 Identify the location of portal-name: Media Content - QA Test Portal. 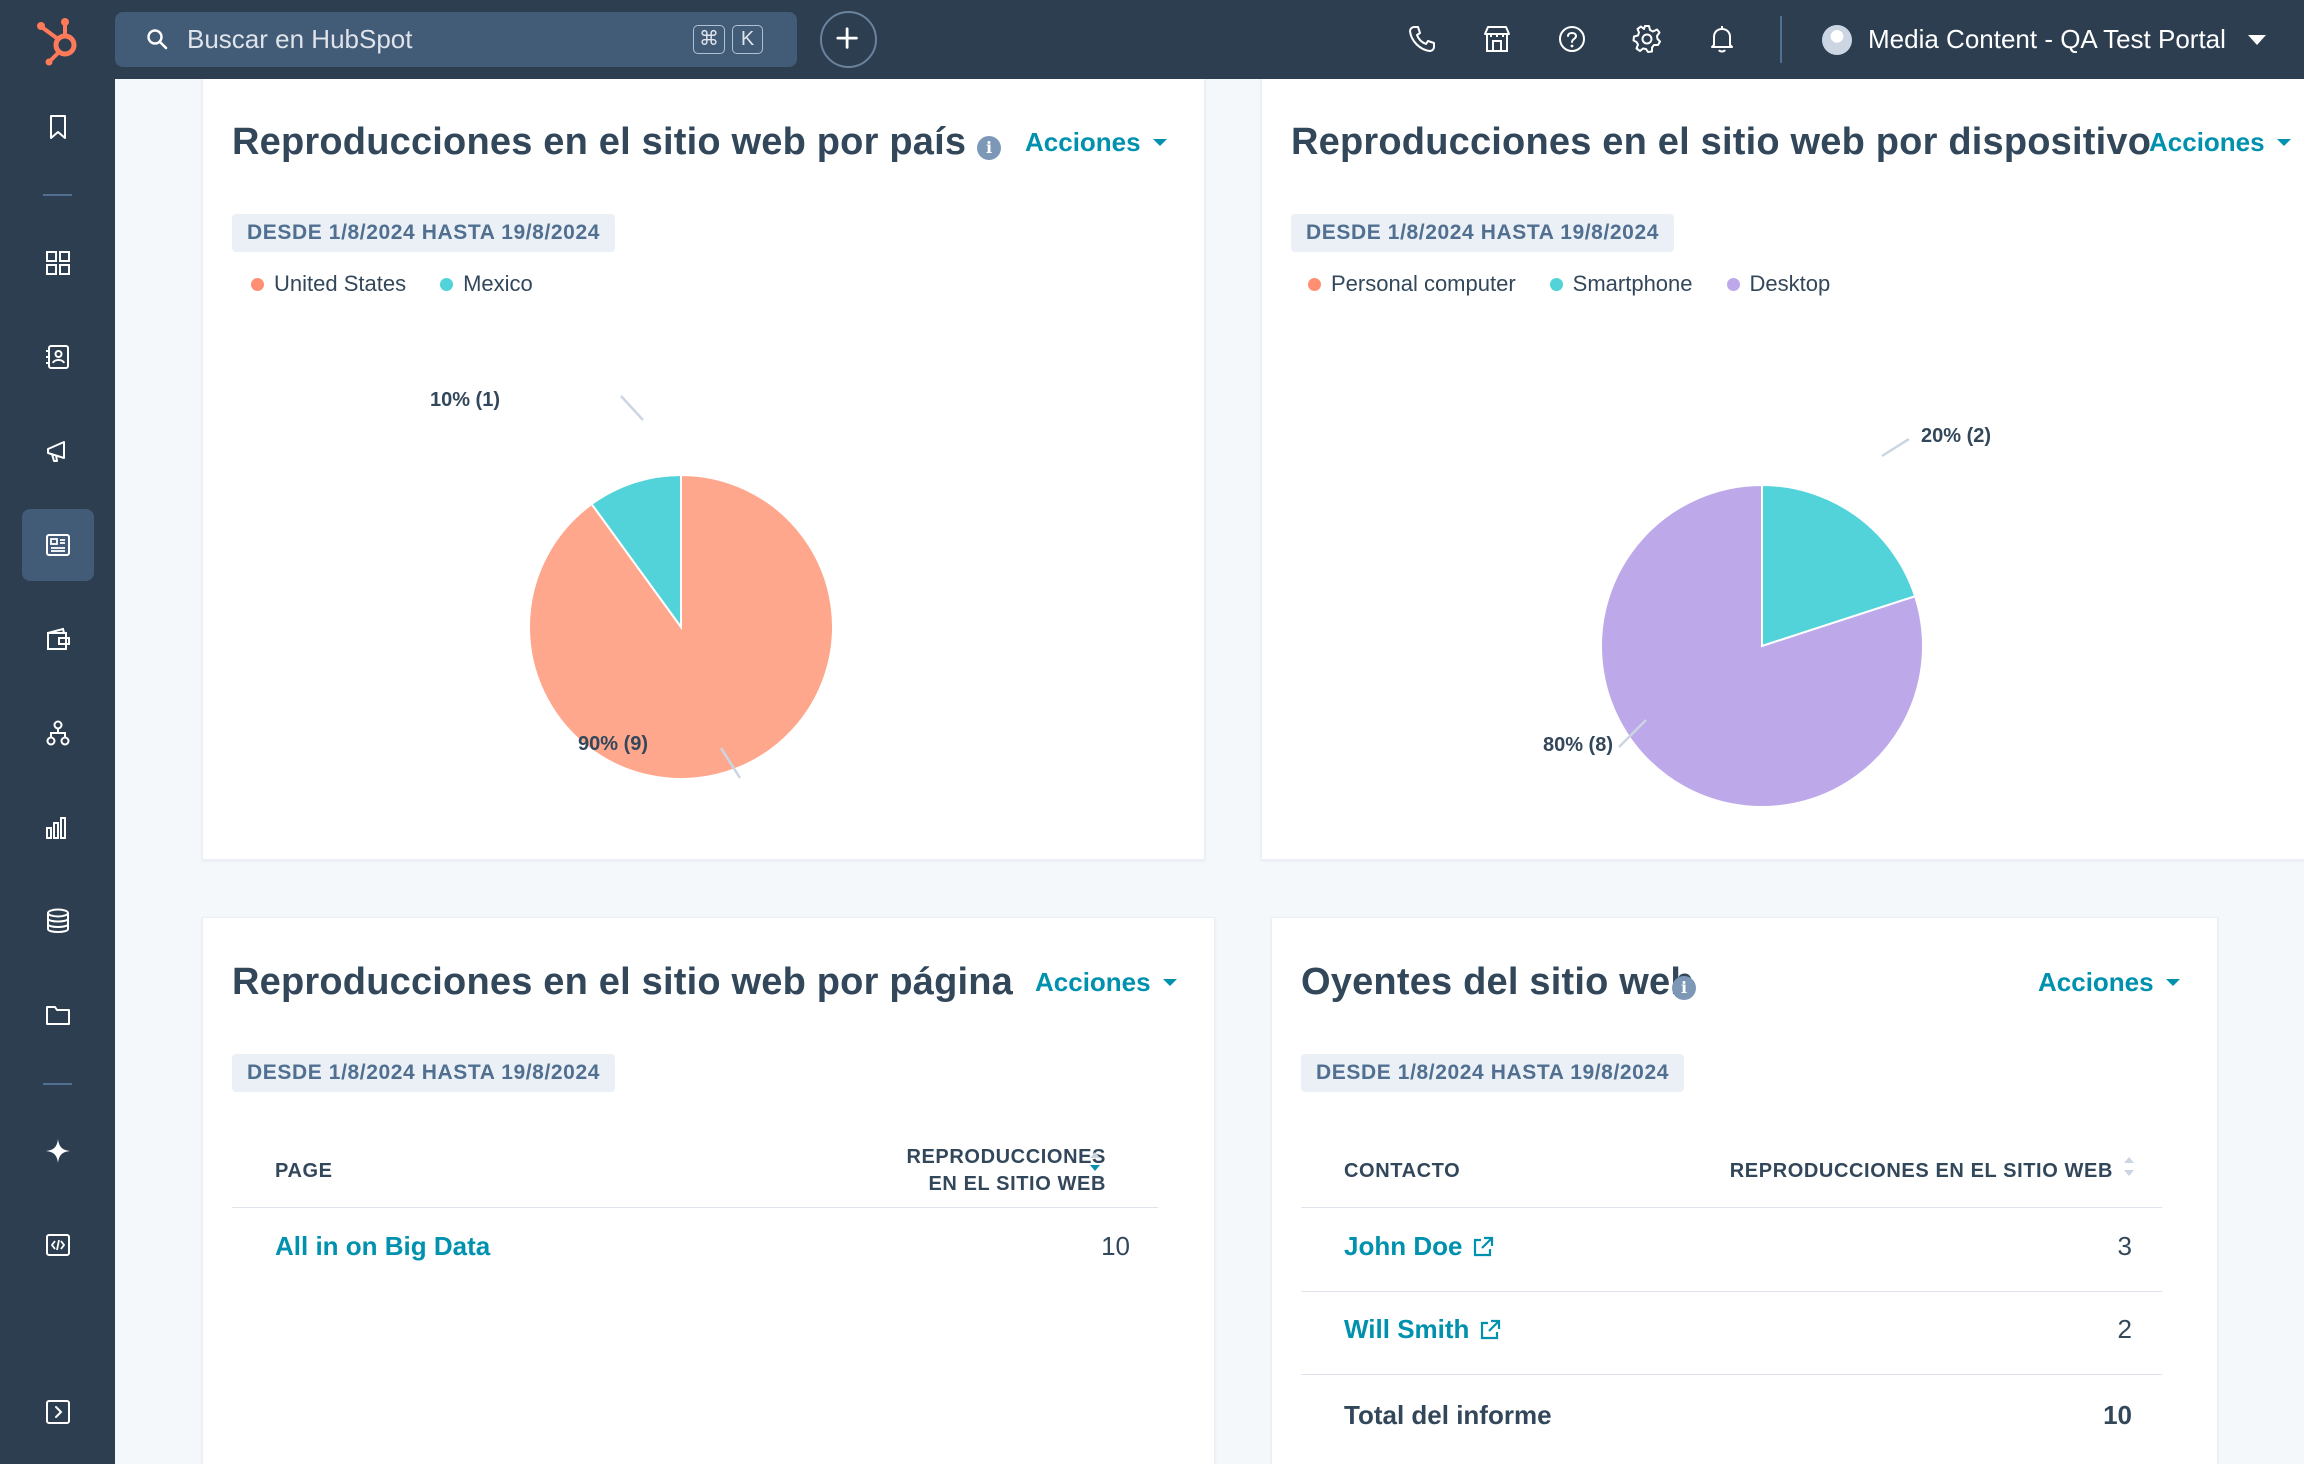
(2047, 39).